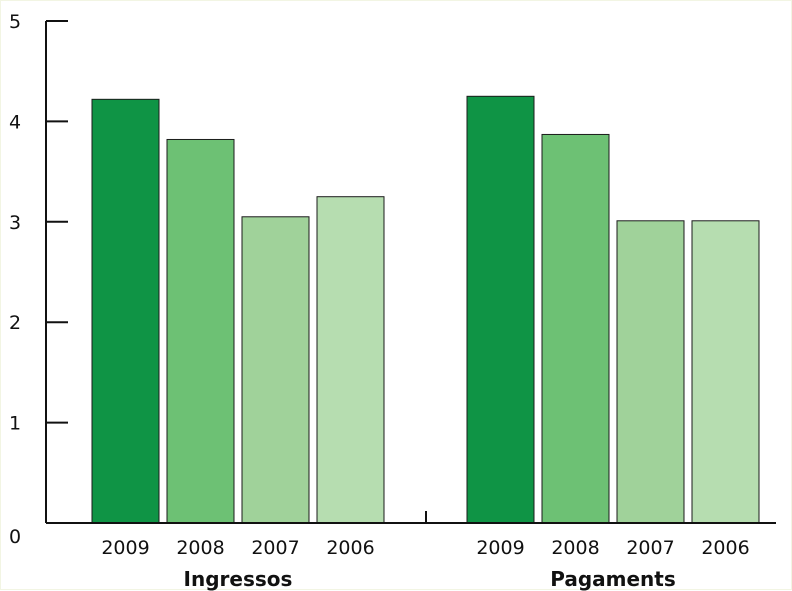 The image size is (792, 591). I want to click on group-label: Ingressos, so click(238, 579).